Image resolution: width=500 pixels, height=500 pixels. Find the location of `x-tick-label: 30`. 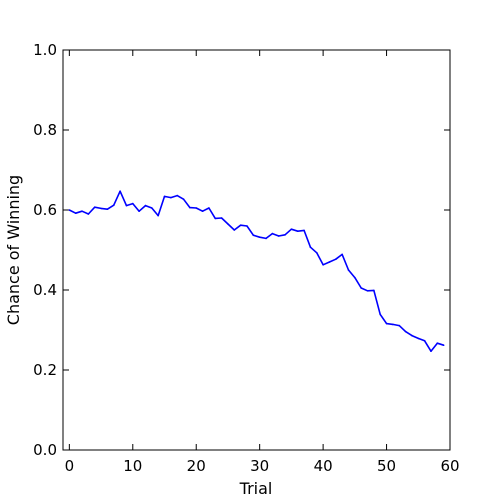

x-tick-label: 30 is located at coordinates (259, 466).